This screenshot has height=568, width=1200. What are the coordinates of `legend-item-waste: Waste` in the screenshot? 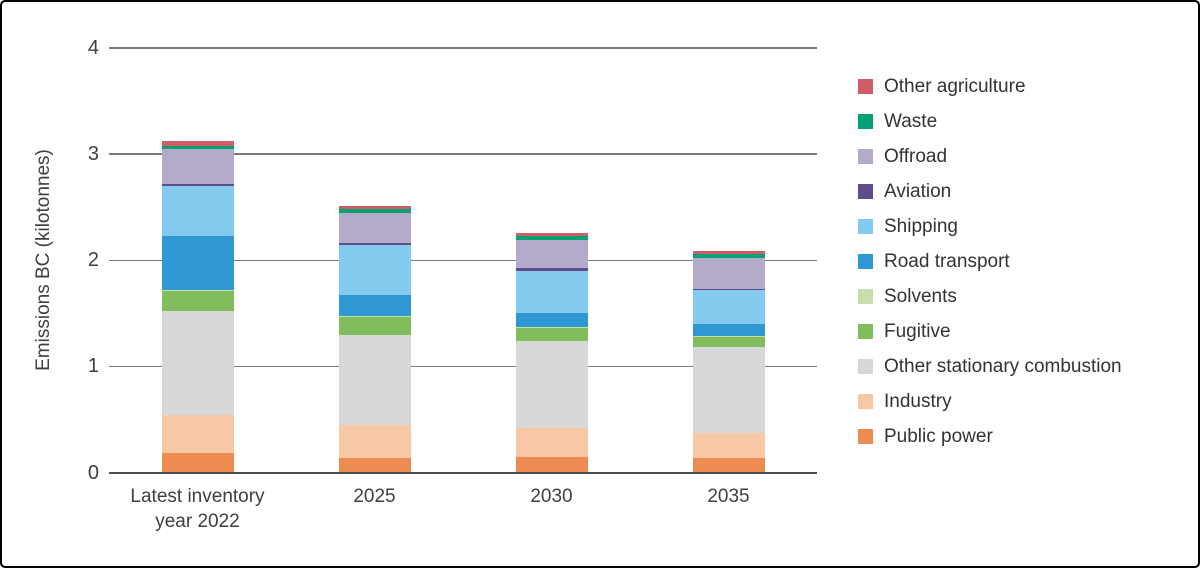 It's located at (990, 121).